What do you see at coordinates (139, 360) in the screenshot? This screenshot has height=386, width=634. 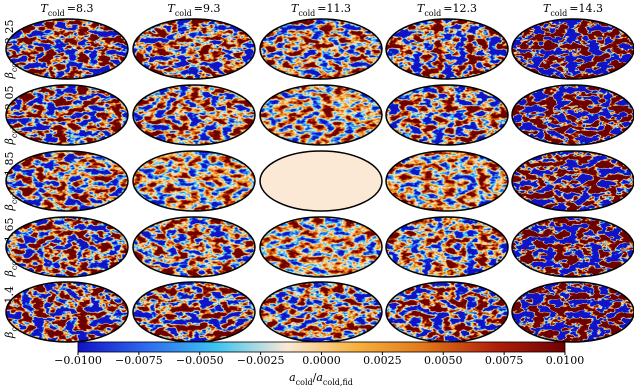 I see `tick-label: −0.0075` at bounding box center [139, 360].